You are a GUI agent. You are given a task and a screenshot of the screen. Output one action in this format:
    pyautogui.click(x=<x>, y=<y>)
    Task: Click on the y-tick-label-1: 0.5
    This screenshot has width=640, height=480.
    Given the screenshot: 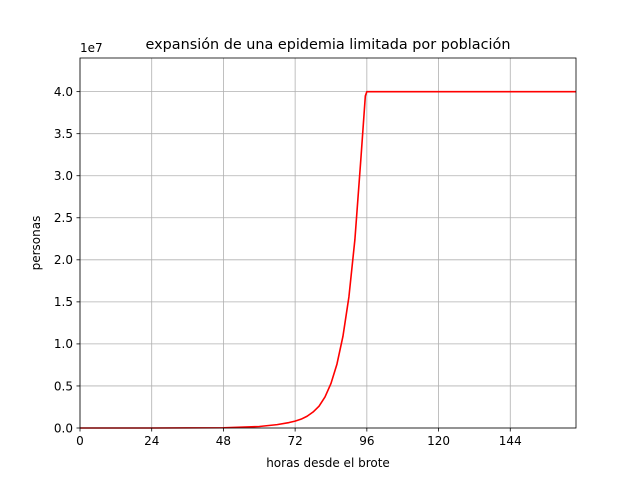 What is the action you would take?
    pyautogui.click(x=63, y=386)
    